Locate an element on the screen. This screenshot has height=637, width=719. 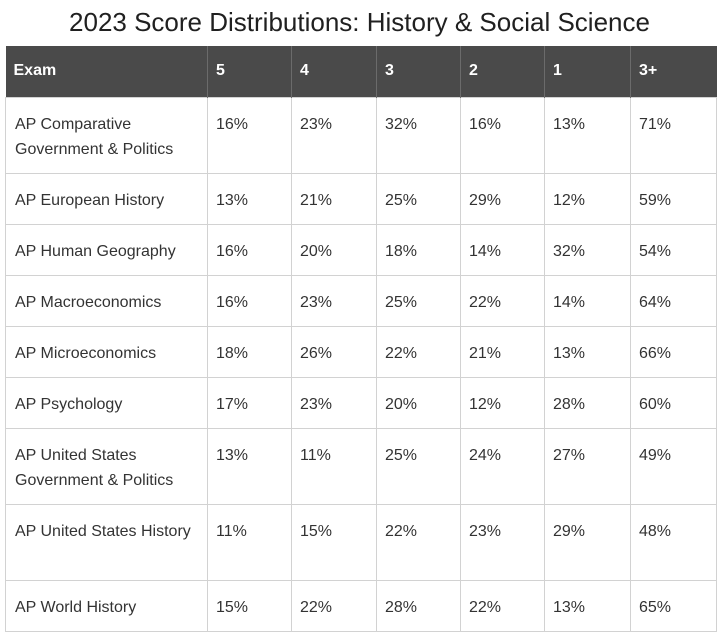
header-score-5: 5 is located at coordinates (249, 71).